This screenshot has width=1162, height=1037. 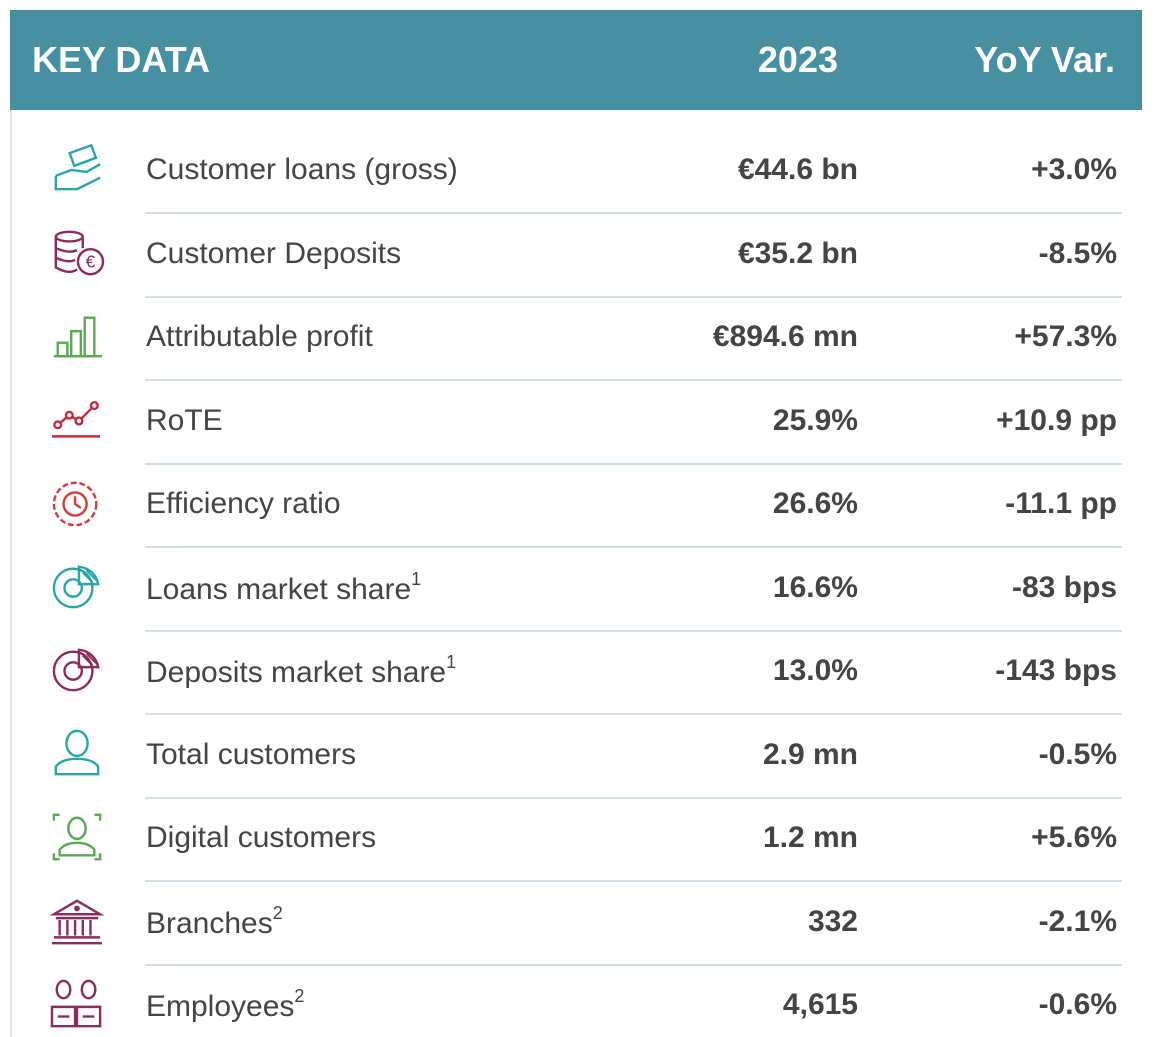 What do you see at coordinates (1077, 754) in the screenshot?
I see `row-change: -0.5%` at bounding box center [1077, 754].